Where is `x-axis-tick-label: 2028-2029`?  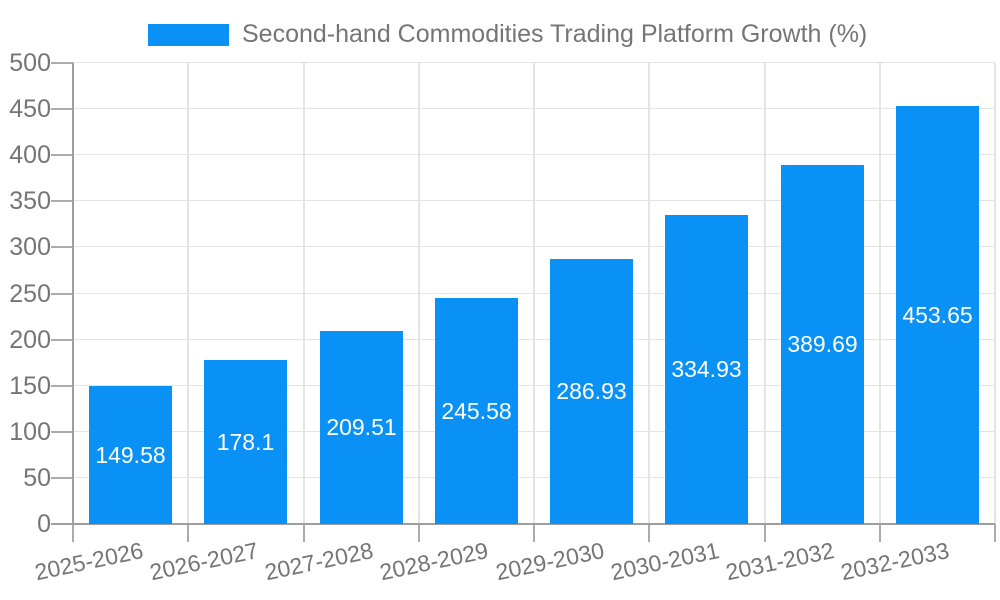 x-axis-tick-label: 2028-2029 is located at coordinates (434, 561).